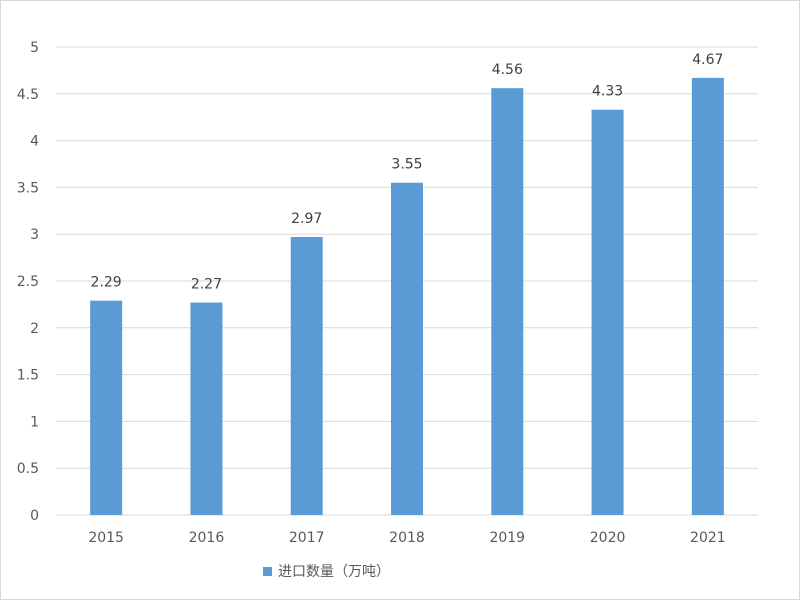  I want to click on y-tick-label: 4.5, so click(28, 95).